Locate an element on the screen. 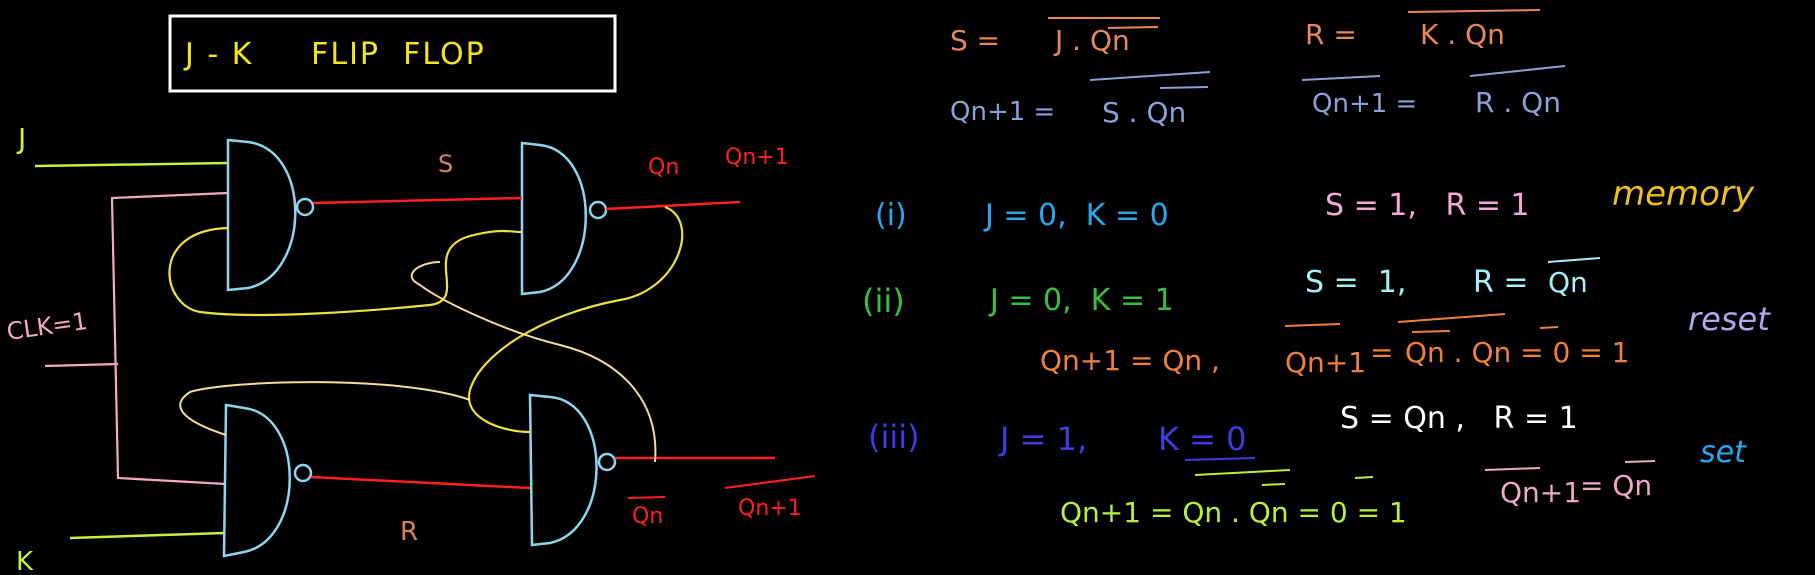 This screenshot has width=1815, height=575. case-2-line2-a: Qn+1 = Qn , is located at coordinates (1130, 360).